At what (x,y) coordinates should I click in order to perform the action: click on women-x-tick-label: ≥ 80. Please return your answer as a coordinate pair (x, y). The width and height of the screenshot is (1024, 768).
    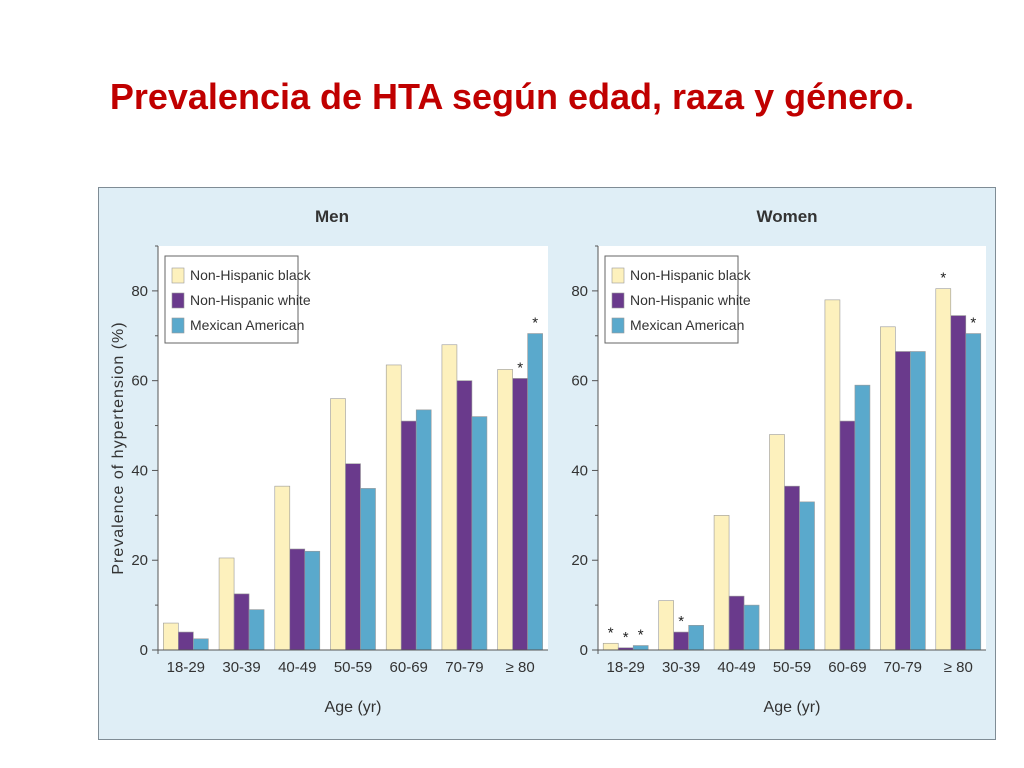
    Looking at the image, I should click on (958, 667).